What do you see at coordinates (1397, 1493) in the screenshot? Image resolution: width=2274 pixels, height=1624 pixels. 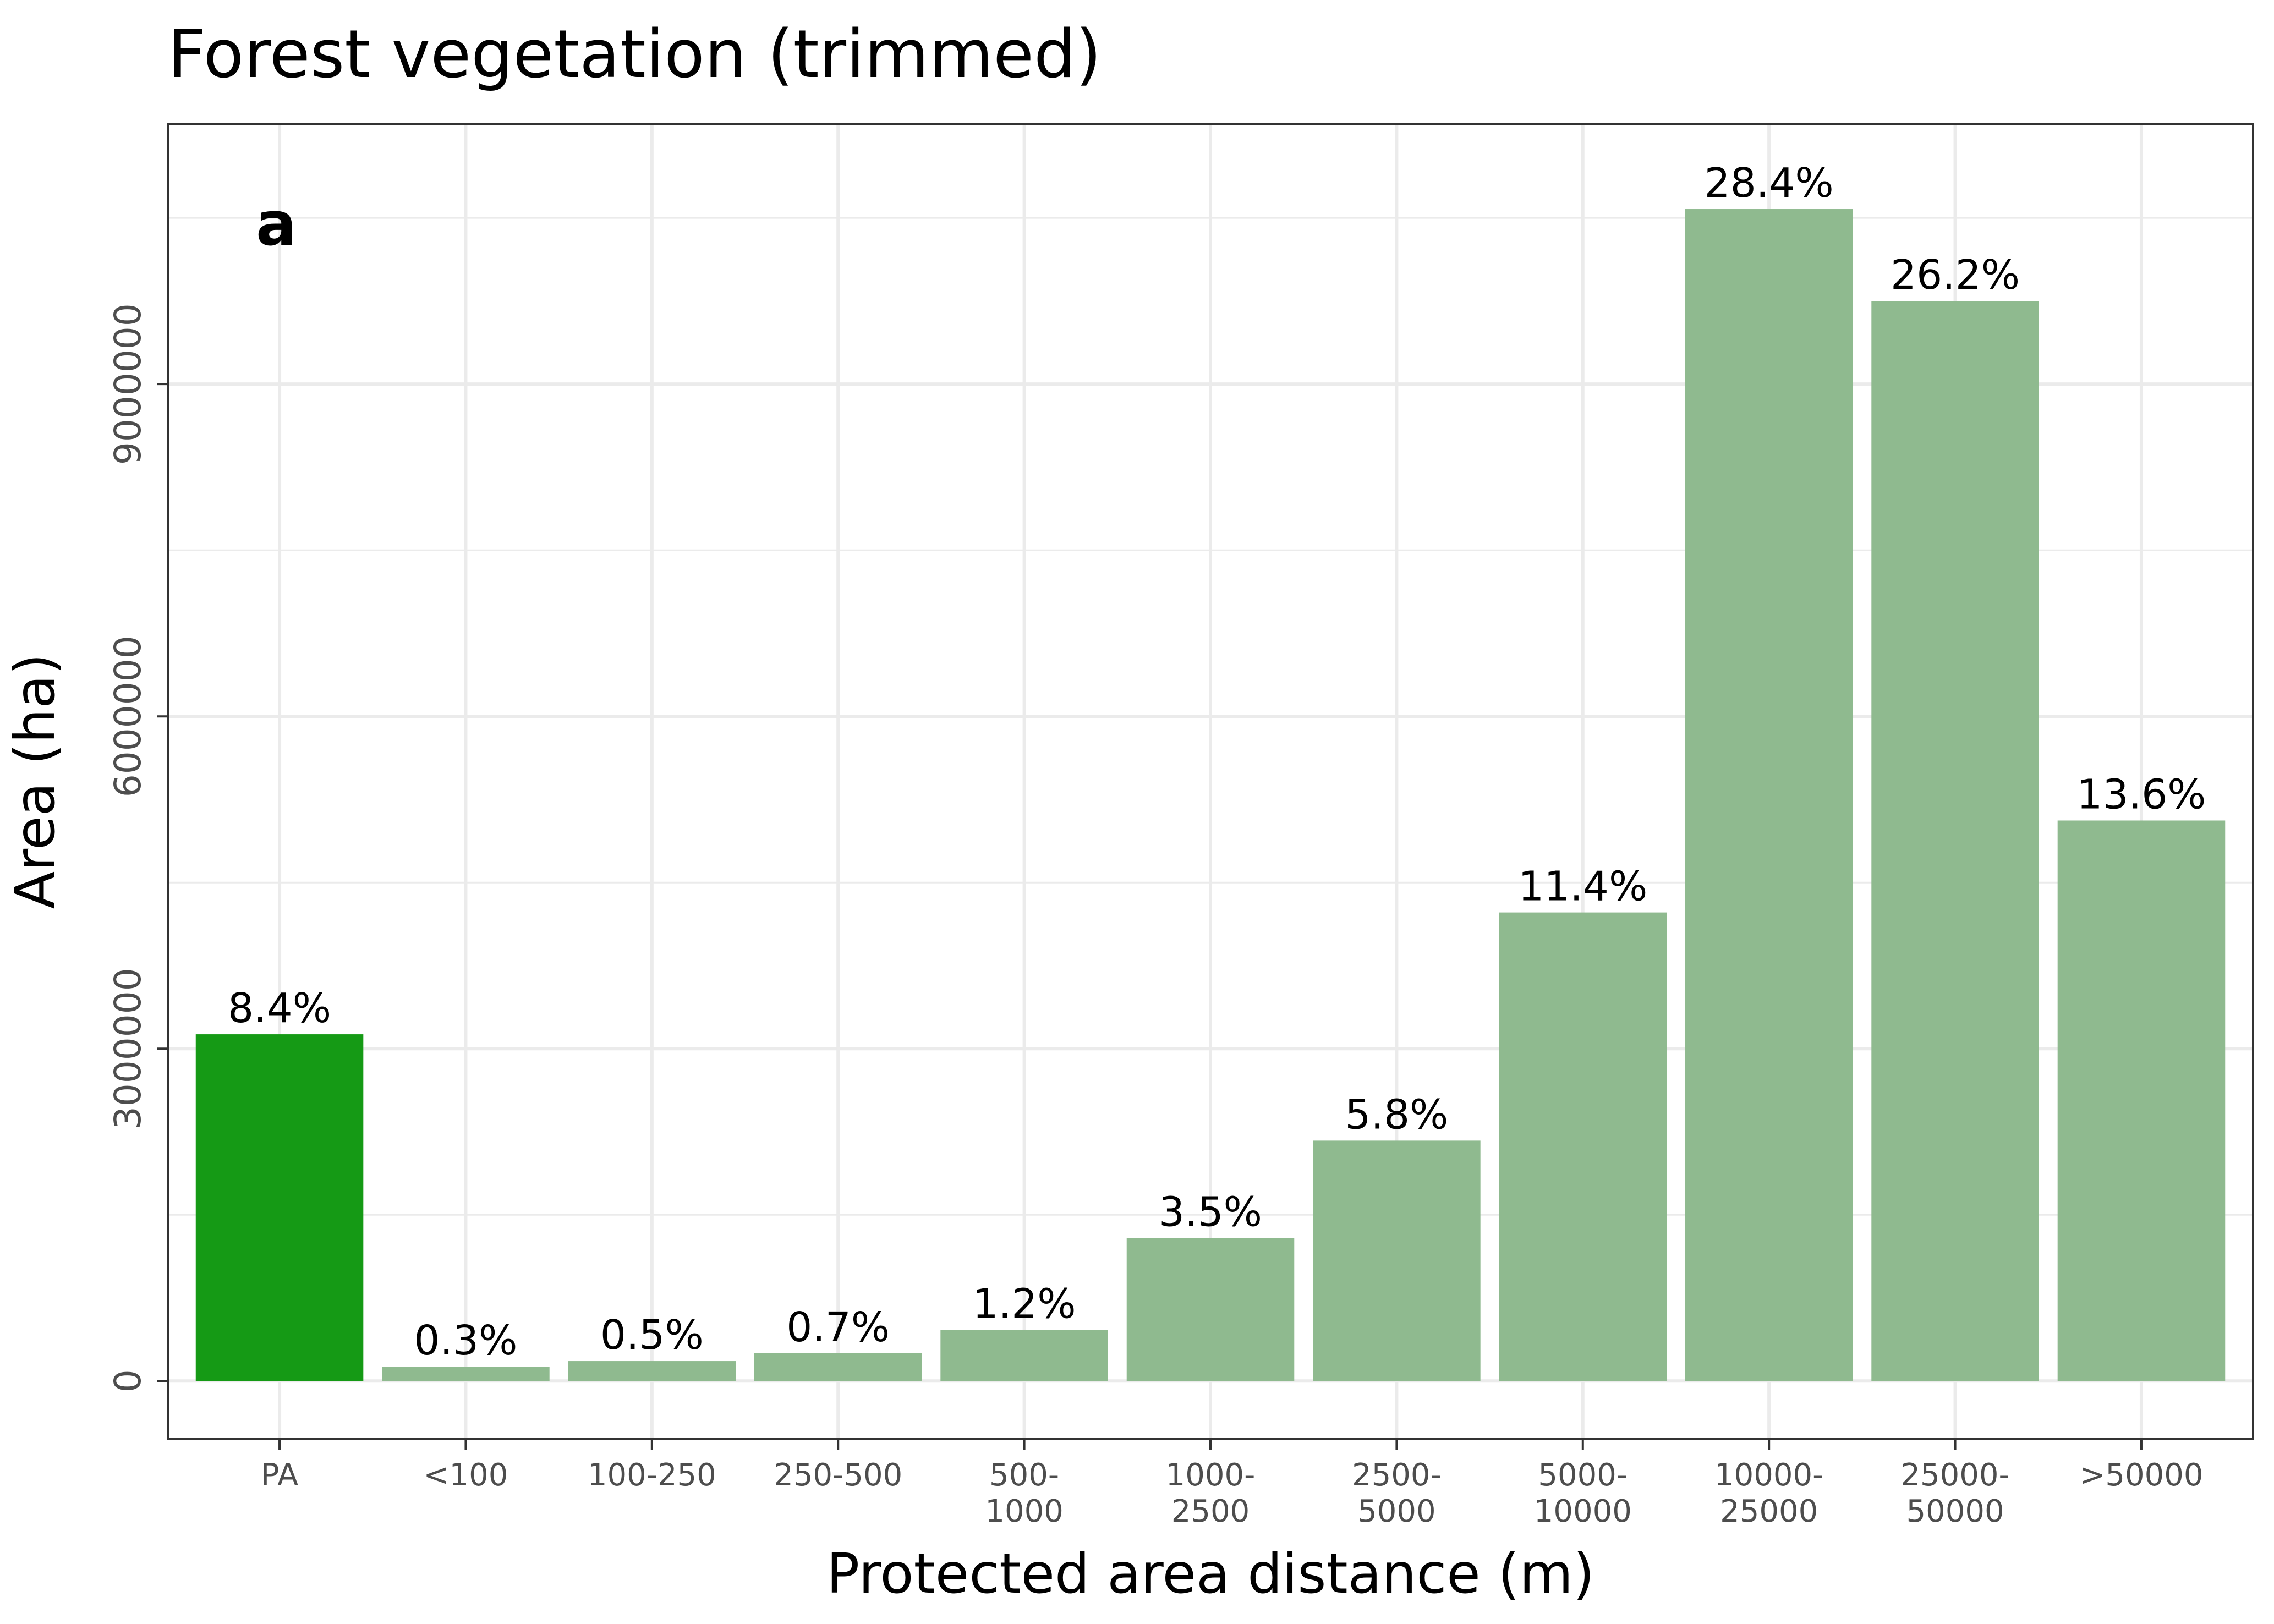 I see `x-tick-label: 2500-5000` at bounding box center [1397, 1493].